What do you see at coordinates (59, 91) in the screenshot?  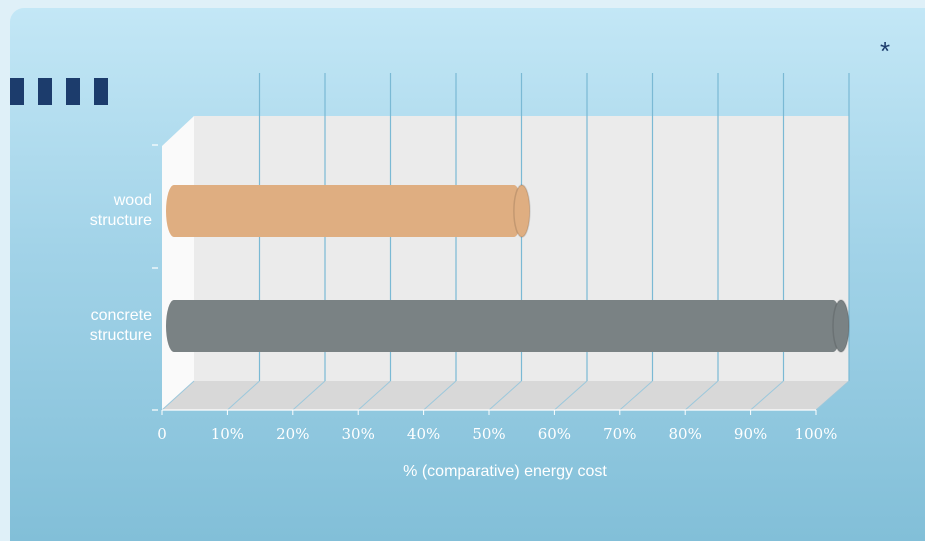 I see `logo-bars` at bounding box center [59, 91].